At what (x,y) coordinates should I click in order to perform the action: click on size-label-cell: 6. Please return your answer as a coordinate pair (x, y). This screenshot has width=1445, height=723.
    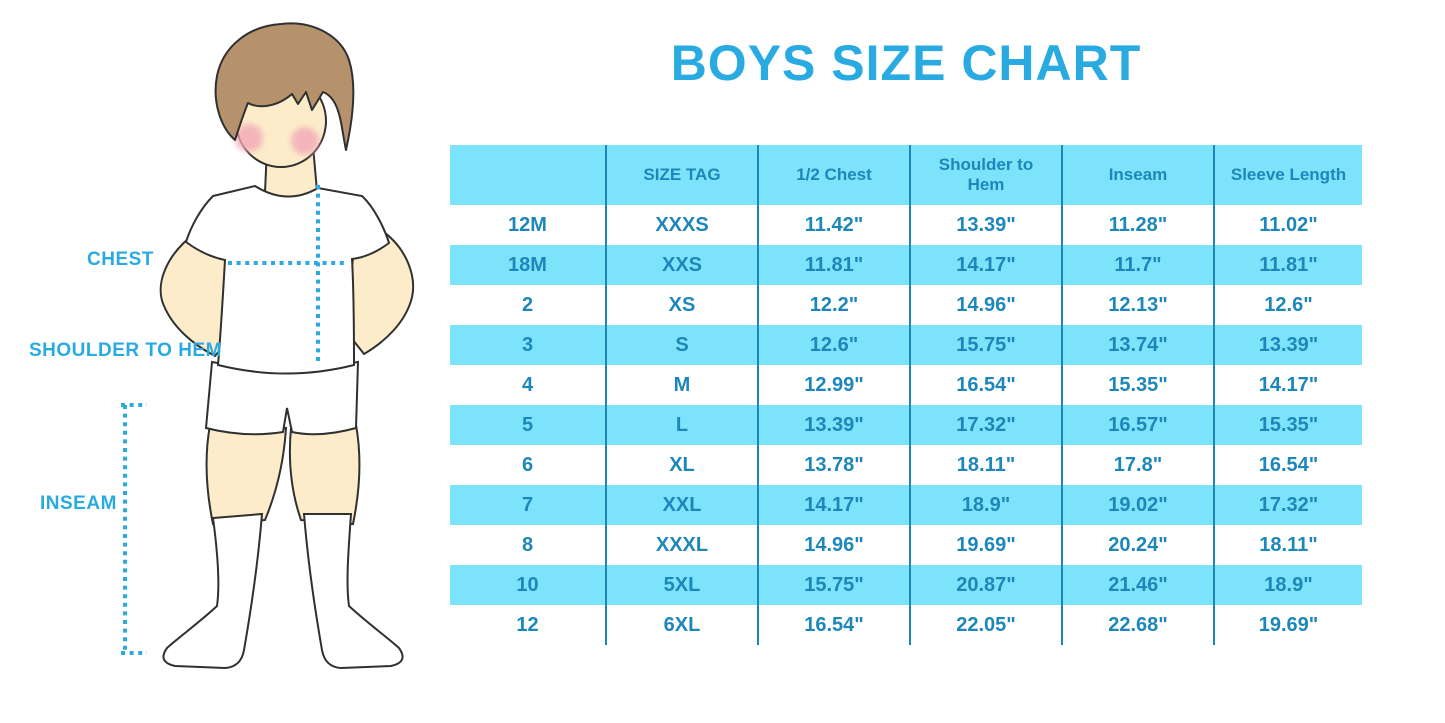
    Looking at the image, I should click on (527, 465).